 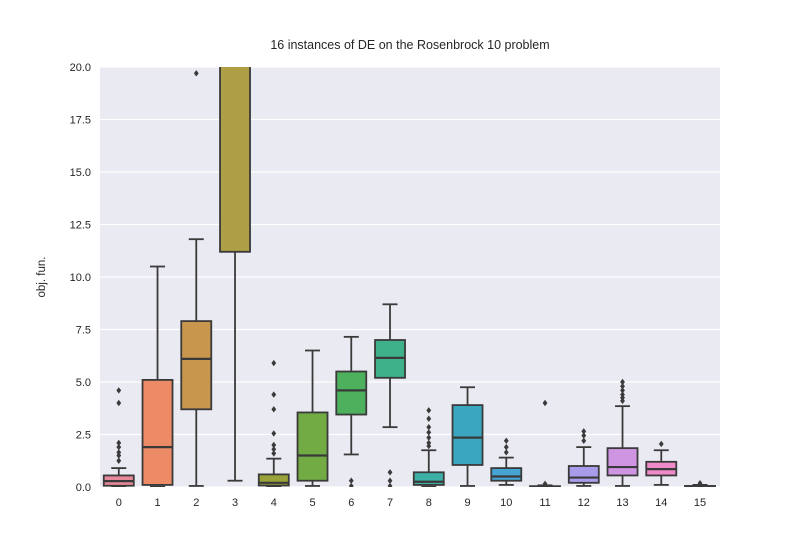 I want to click on x-tick-label-1: 1, so click(x=157, y=503).